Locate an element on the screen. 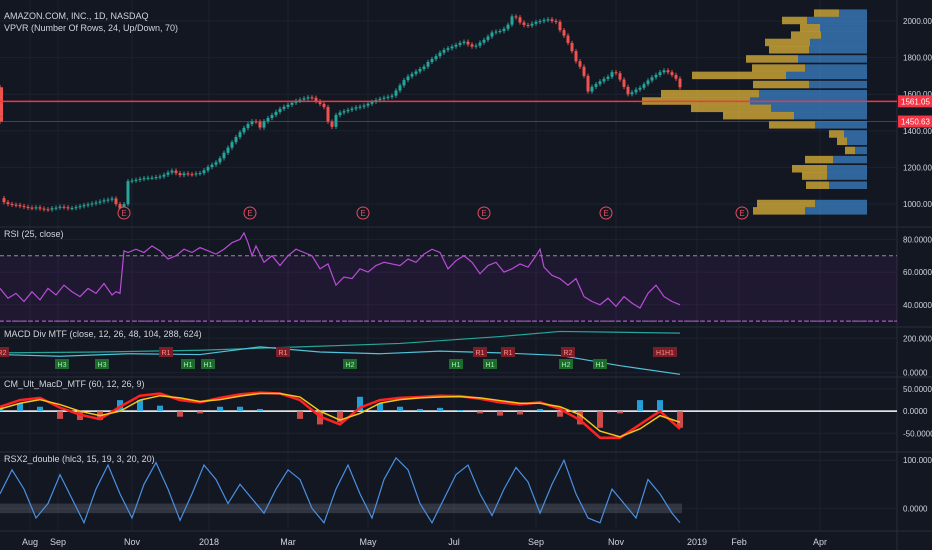  x-tick-label: May is located at coordinates (368, 542).